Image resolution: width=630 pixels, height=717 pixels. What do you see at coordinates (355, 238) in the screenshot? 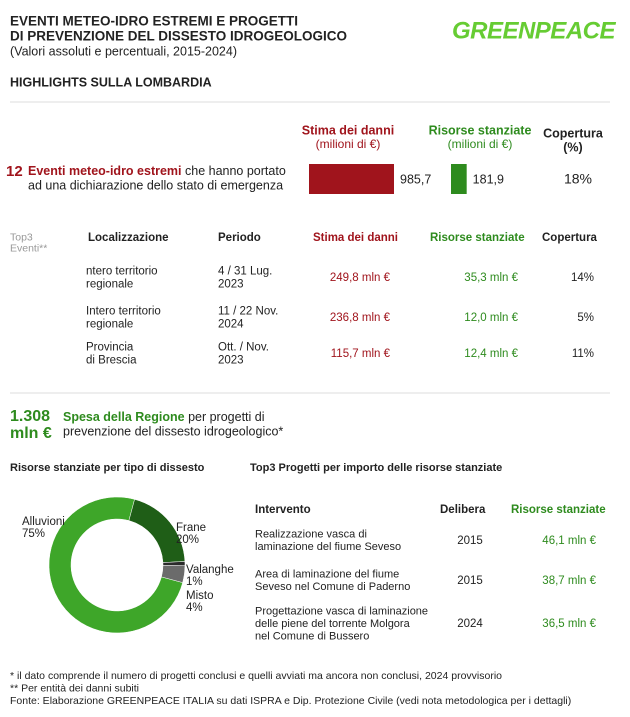
I see `column-header: Stima dei danni` at bounding box center [355, 238].